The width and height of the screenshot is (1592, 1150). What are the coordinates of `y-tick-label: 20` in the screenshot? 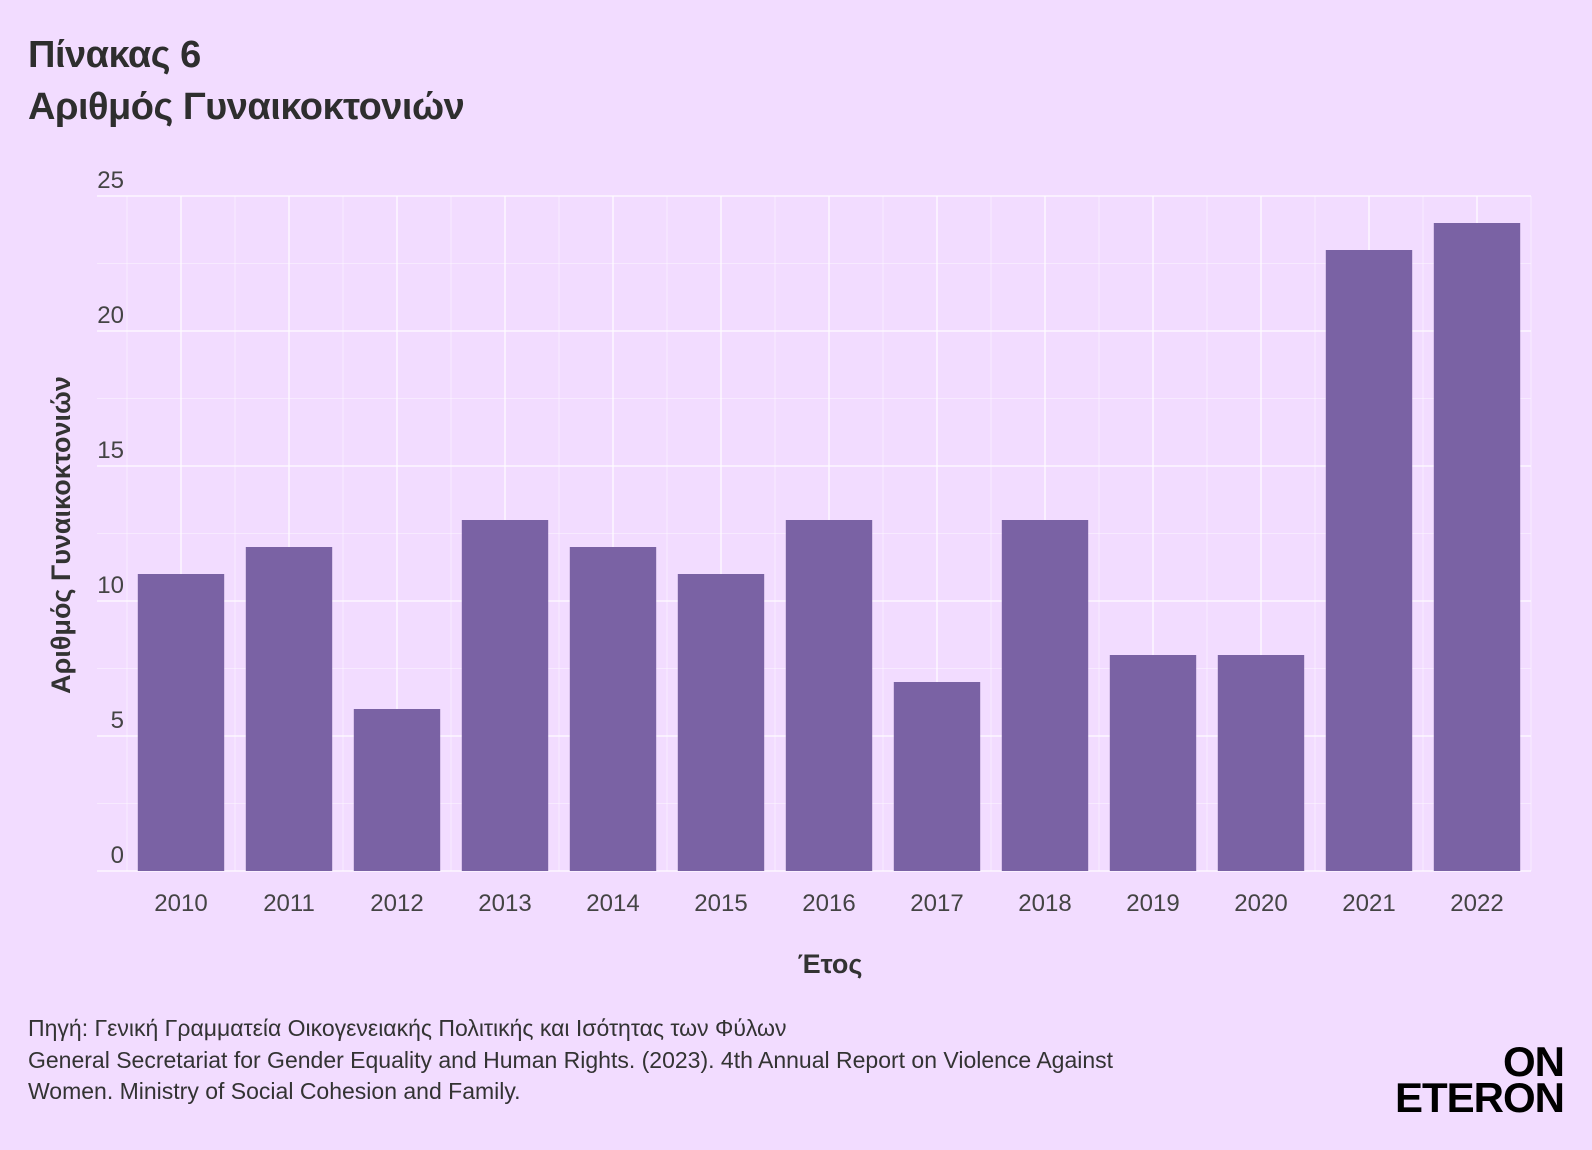 It's located at (110, 315).